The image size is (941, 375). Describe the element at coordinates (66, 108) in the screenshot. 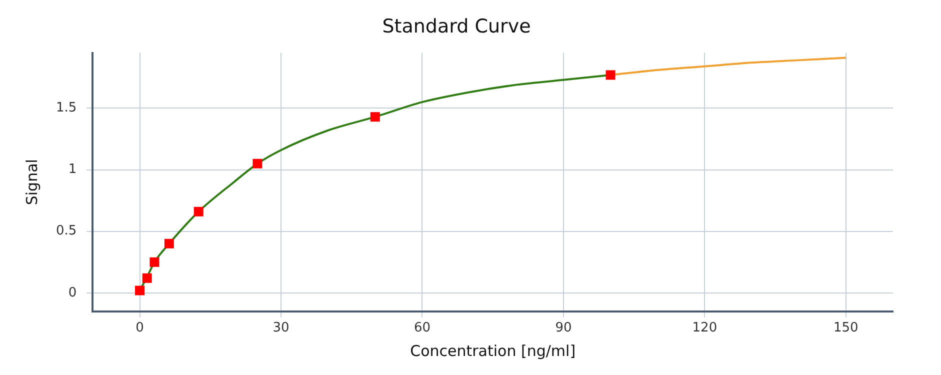

I see `y-tick-label: 1.5` at that location.